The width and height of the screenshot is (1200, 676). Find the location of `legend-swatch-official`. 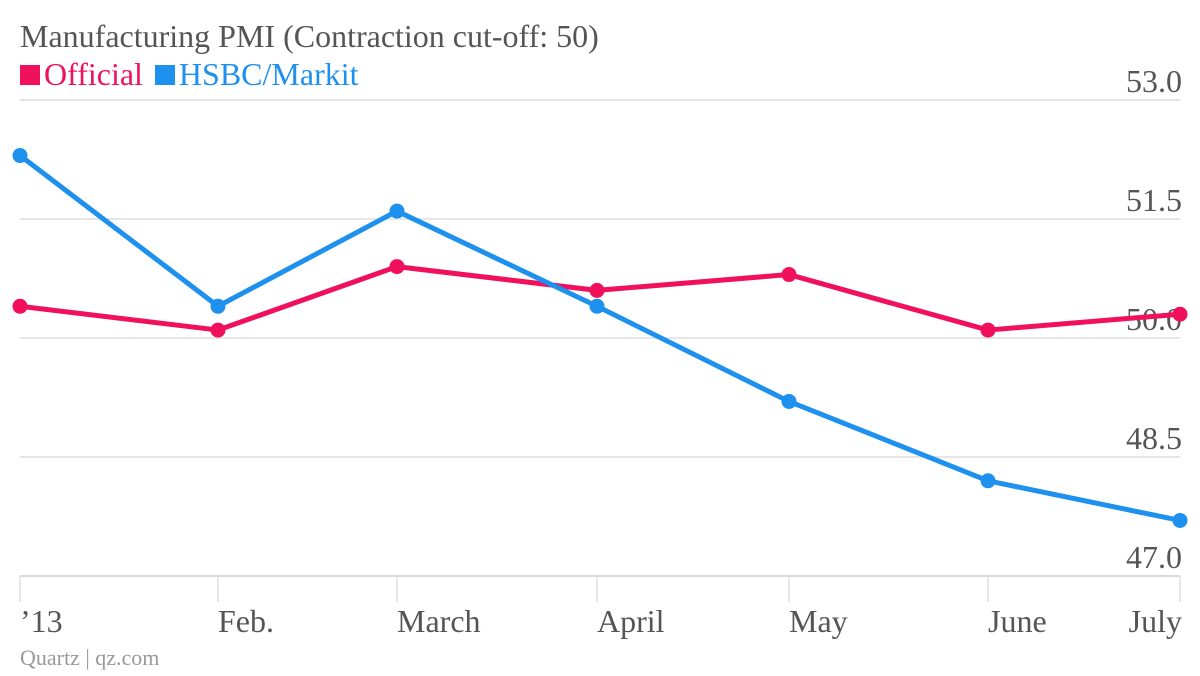

legend-swatch-official is located at coordinates (30, 74).